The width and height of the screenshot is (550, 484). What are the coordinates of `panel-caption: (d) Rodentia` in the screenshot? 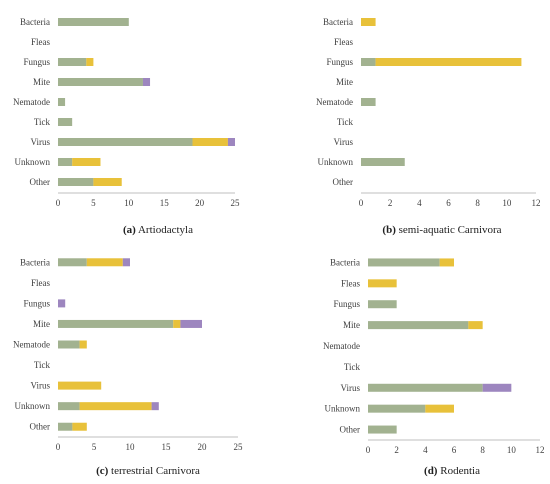 It's located at (452, 471).